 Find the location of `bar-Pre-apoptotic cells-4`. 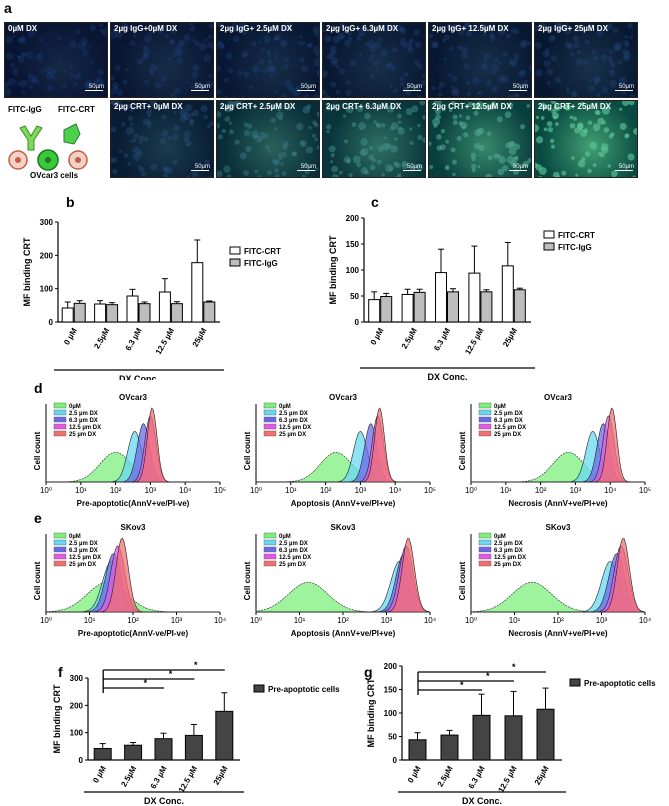

bar-Pre-apoptotic cells-4 is located at coordinates (545, 734).